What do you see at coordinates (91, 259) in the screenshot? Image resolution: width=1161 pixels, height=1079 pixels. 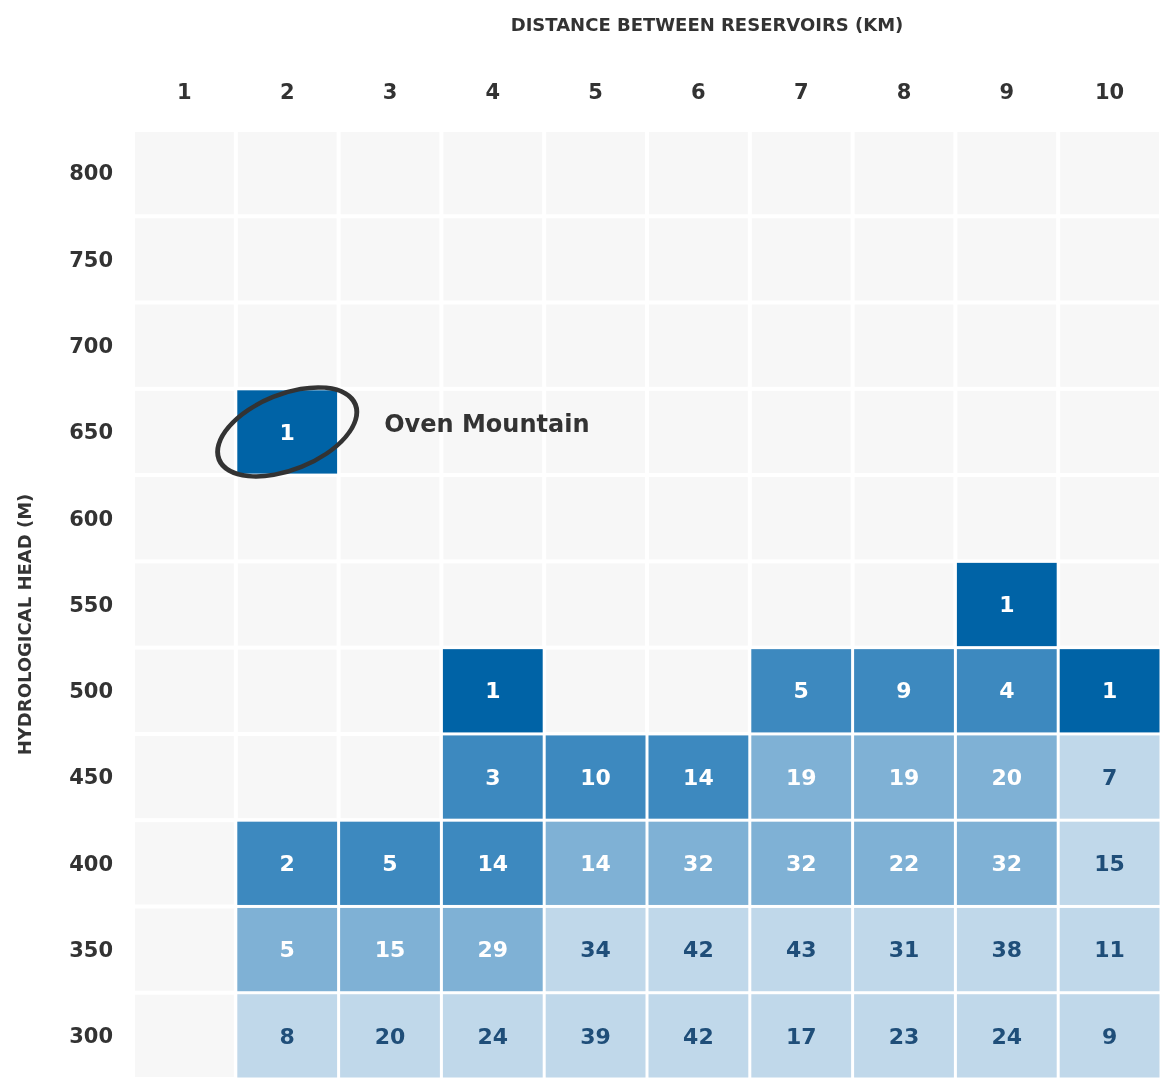 I see `y-tick-label: 750` at bounding box center [91, 259].